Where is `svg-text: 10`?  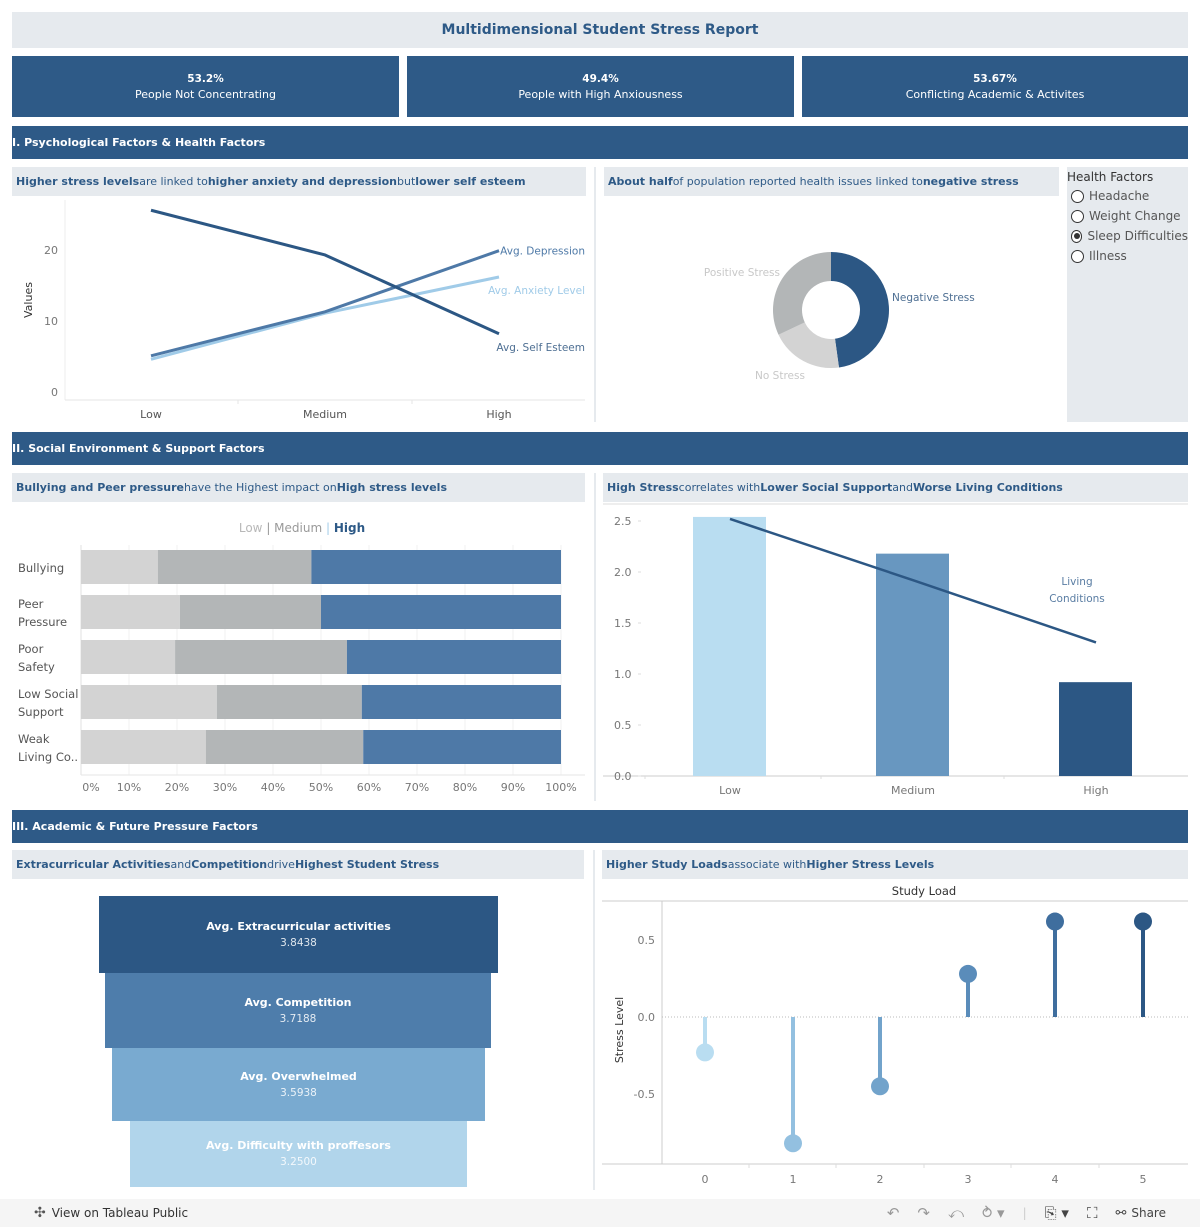
svg-text: 10 is located at coordinates (51, 321).